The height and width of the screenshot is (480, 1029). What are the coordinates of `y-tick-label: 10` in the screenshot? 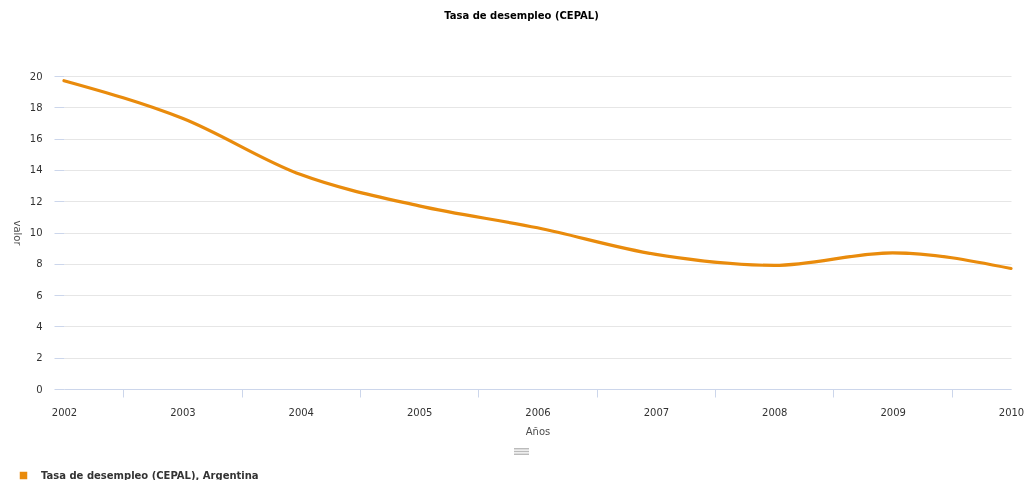 It's located at (36, 232).